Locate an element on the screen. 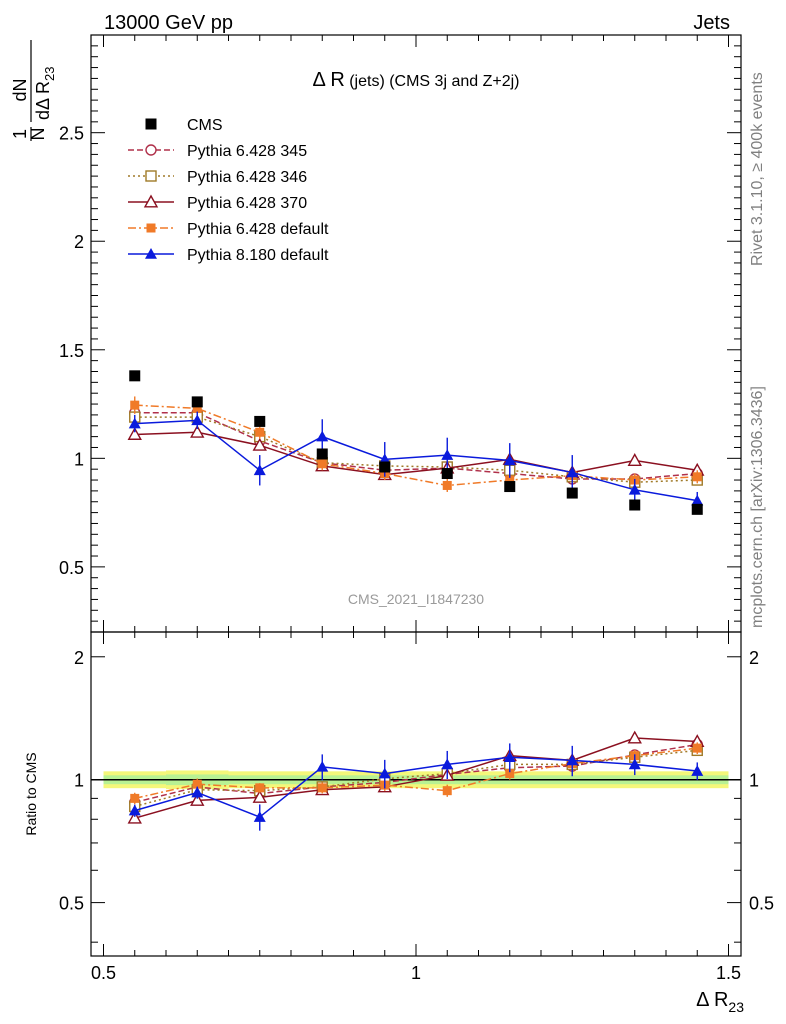 Image resolution: width=786 pixels, height=1024 pixels. y-tick-label-ratio-right: 1 is located at coordinates (754, 781).